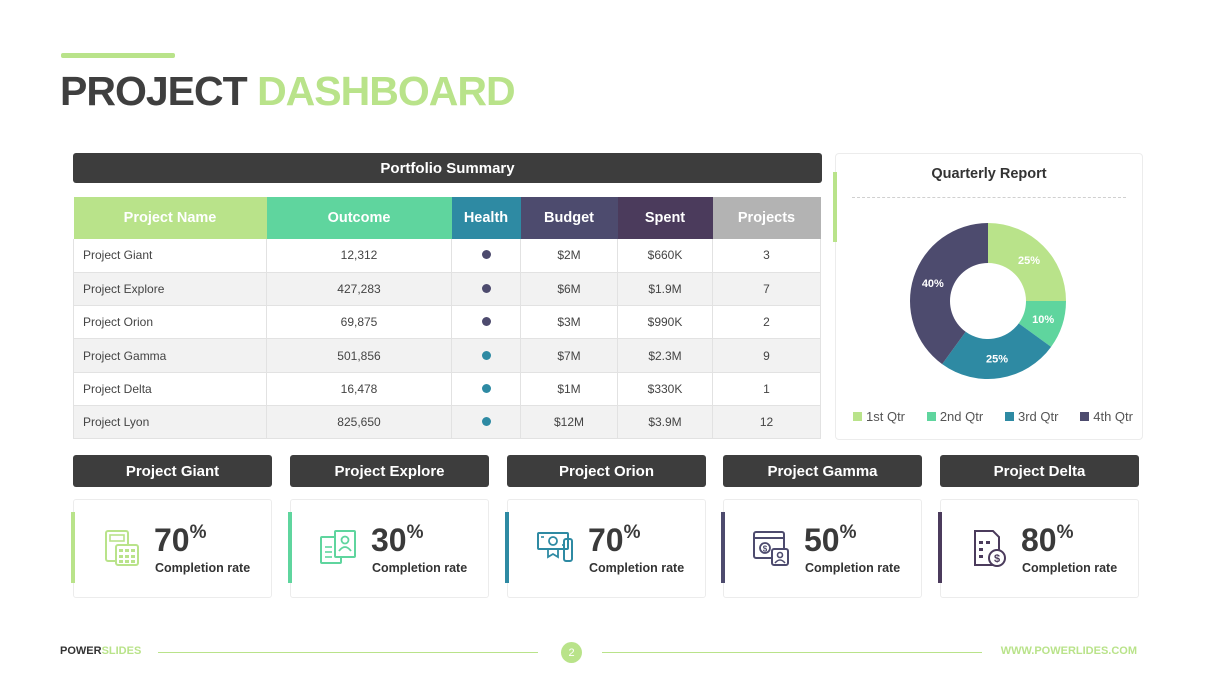 Image resolution: width=1228 pixels, height=690 pixels. I want to click on title-accent-line, so click(118, 55).